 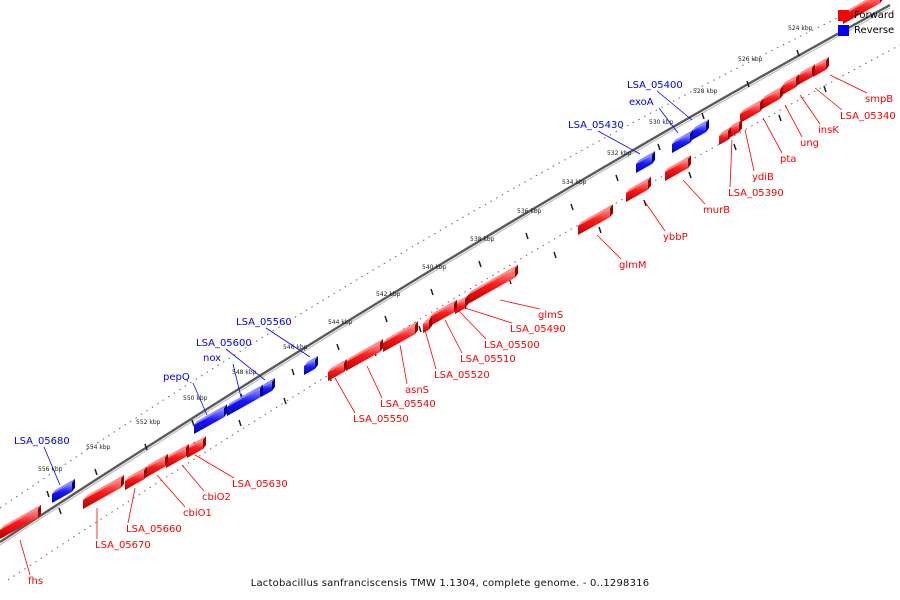 I want to click on tick-label: 532 kbp, so click(x=619, y=153).